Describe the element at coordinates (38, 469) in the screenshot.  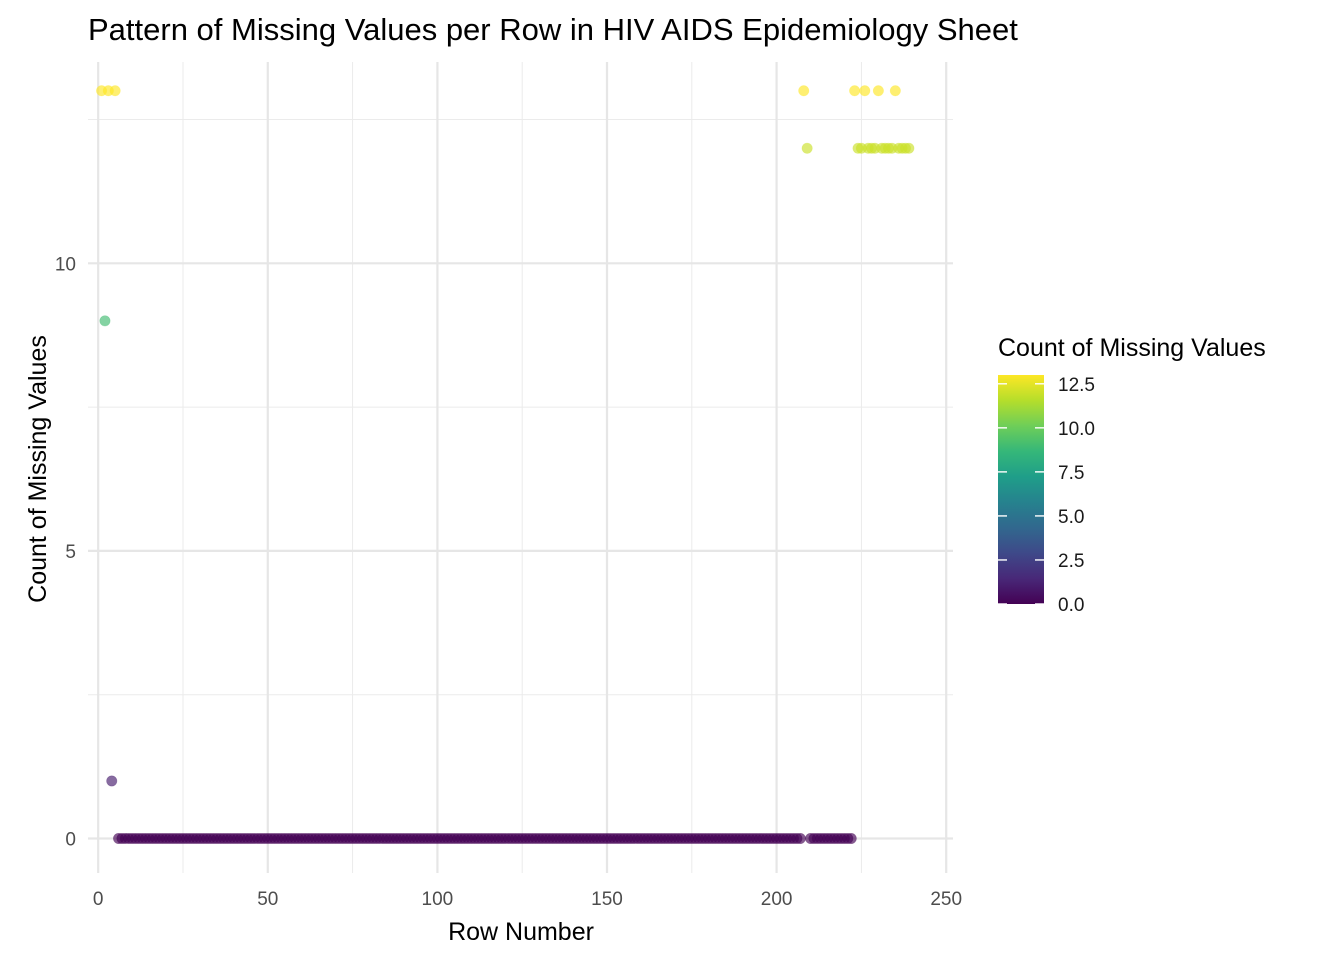
I see `y-axis-title: Count of Missing Values` at that location.